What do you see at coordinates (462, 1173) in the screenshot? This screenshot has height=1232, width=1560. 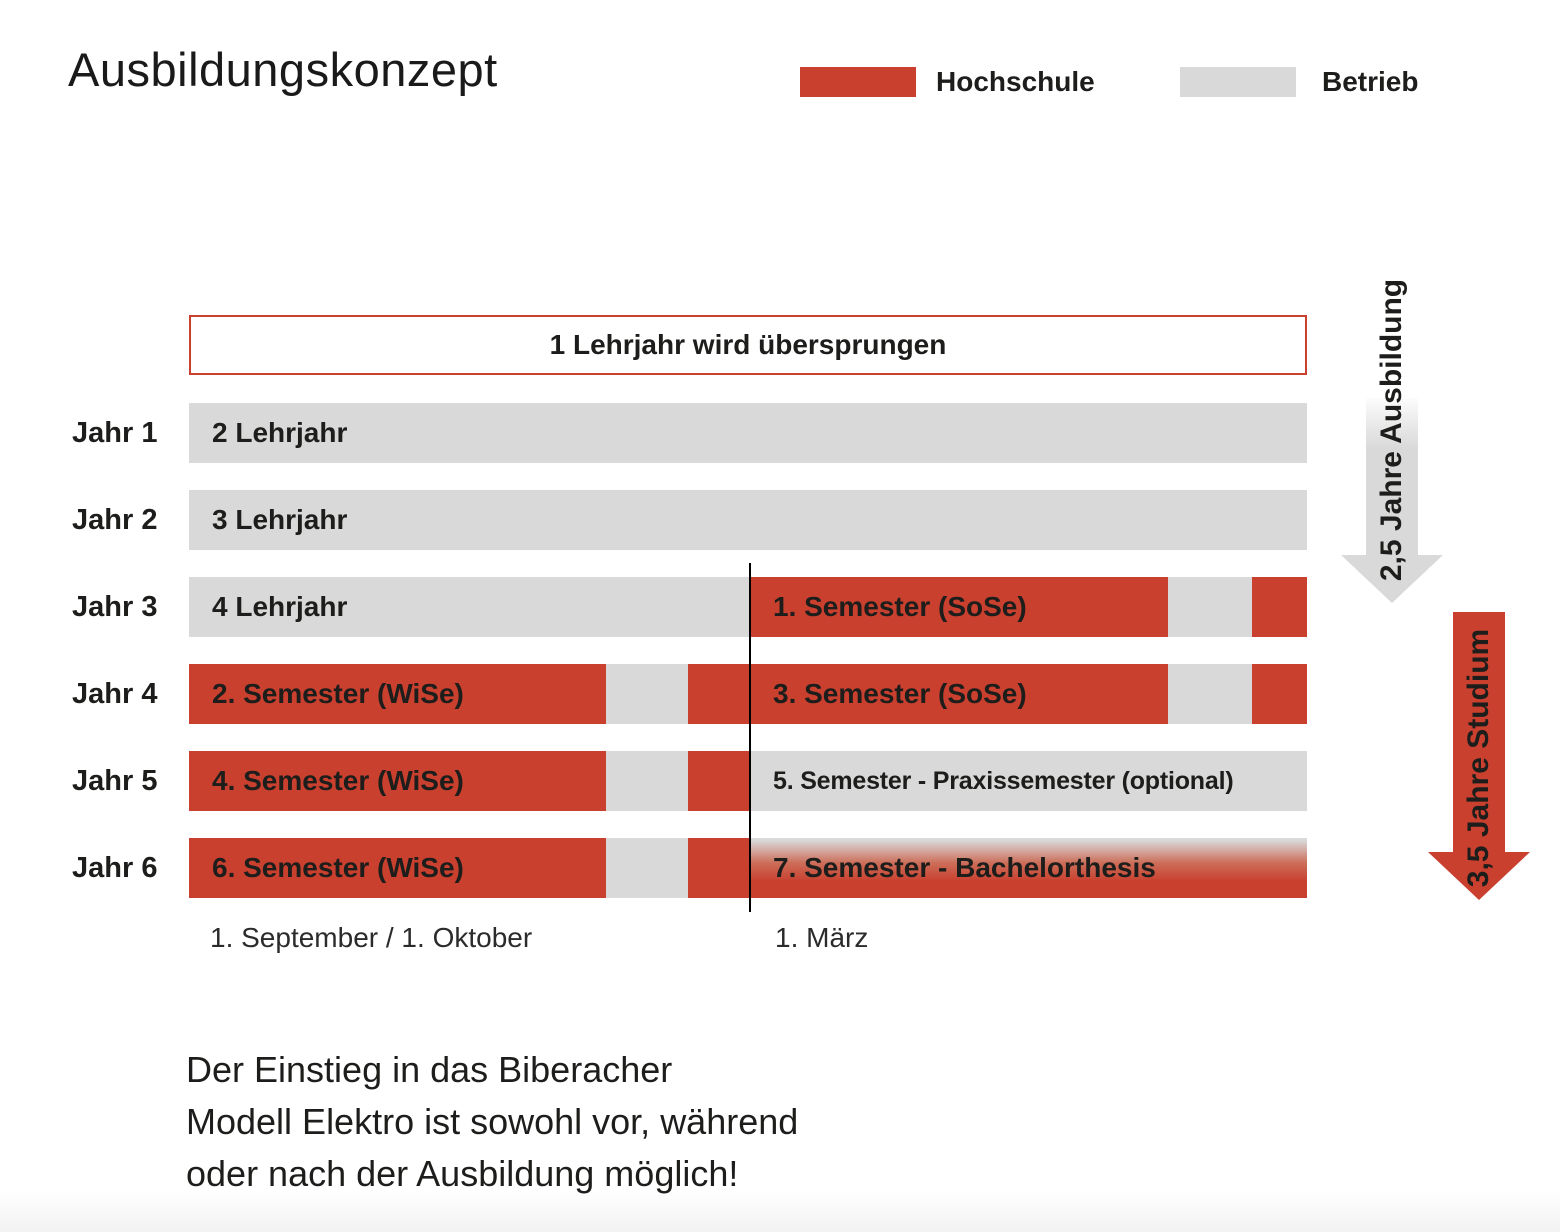 I see `footer-line: oder nach der Ausbildung möglich!` at bounding box center [462, 1173].